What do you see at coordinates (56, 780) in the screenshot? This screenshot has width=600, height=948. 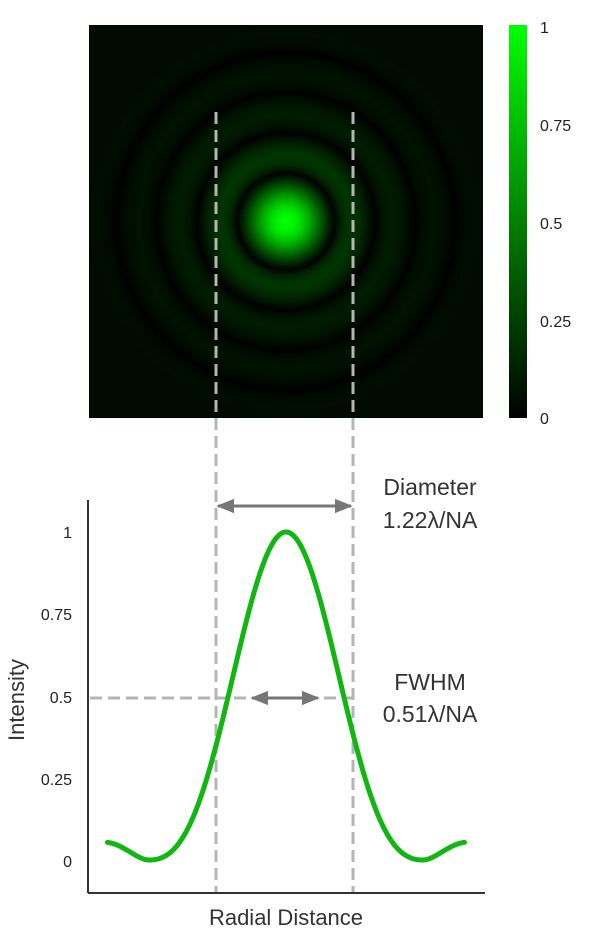 I see `y-tick-025: 0.25` at bounding box center [56, 780].